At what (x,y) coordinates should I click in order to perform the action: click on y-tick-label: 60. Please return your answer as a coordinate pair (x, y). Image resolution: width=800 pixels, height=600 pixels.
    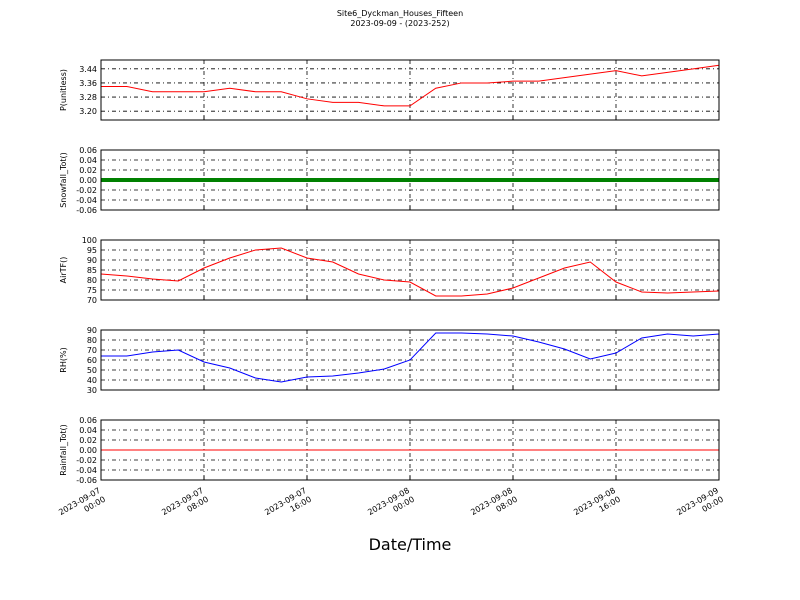
    Looking at the image, I should click on (92, 360).